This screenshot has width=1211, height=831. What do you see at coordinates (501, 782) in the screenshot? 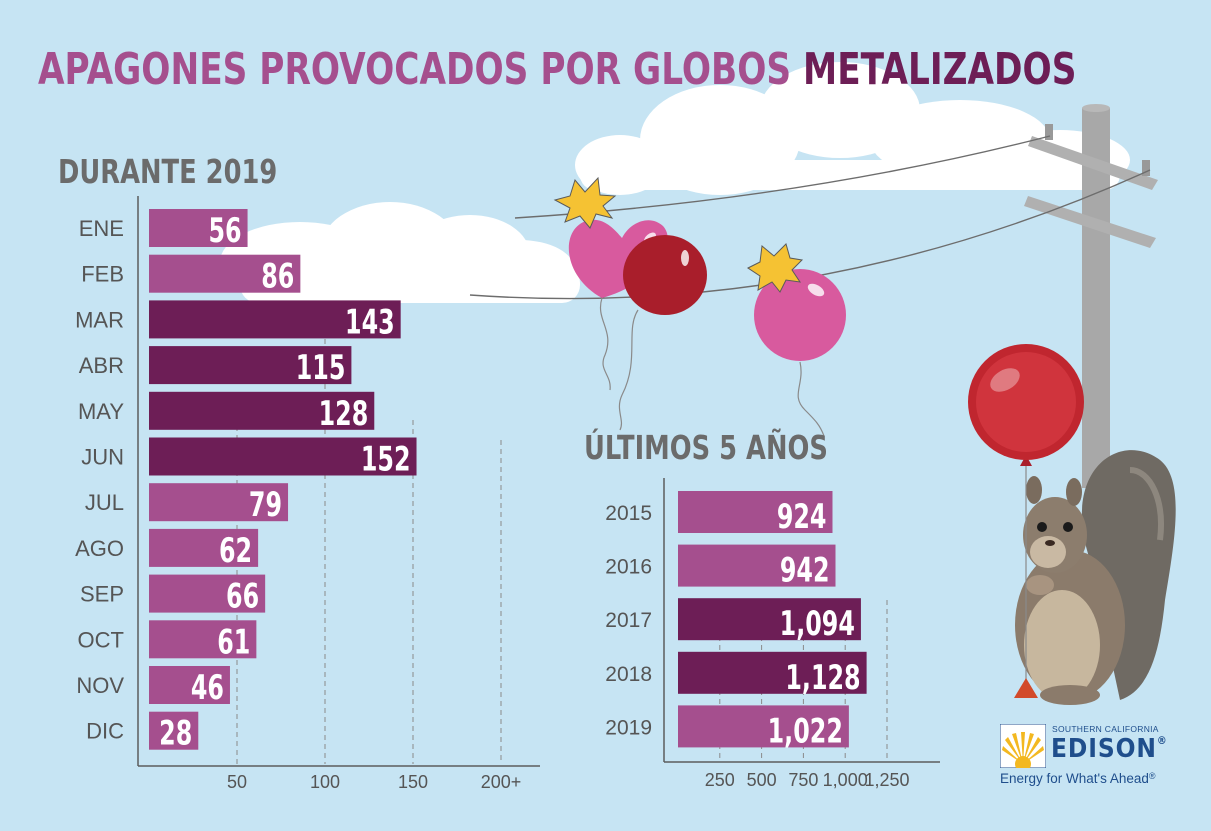
I see `month-xtick-label: 200+` at bounding box center [501, 782].